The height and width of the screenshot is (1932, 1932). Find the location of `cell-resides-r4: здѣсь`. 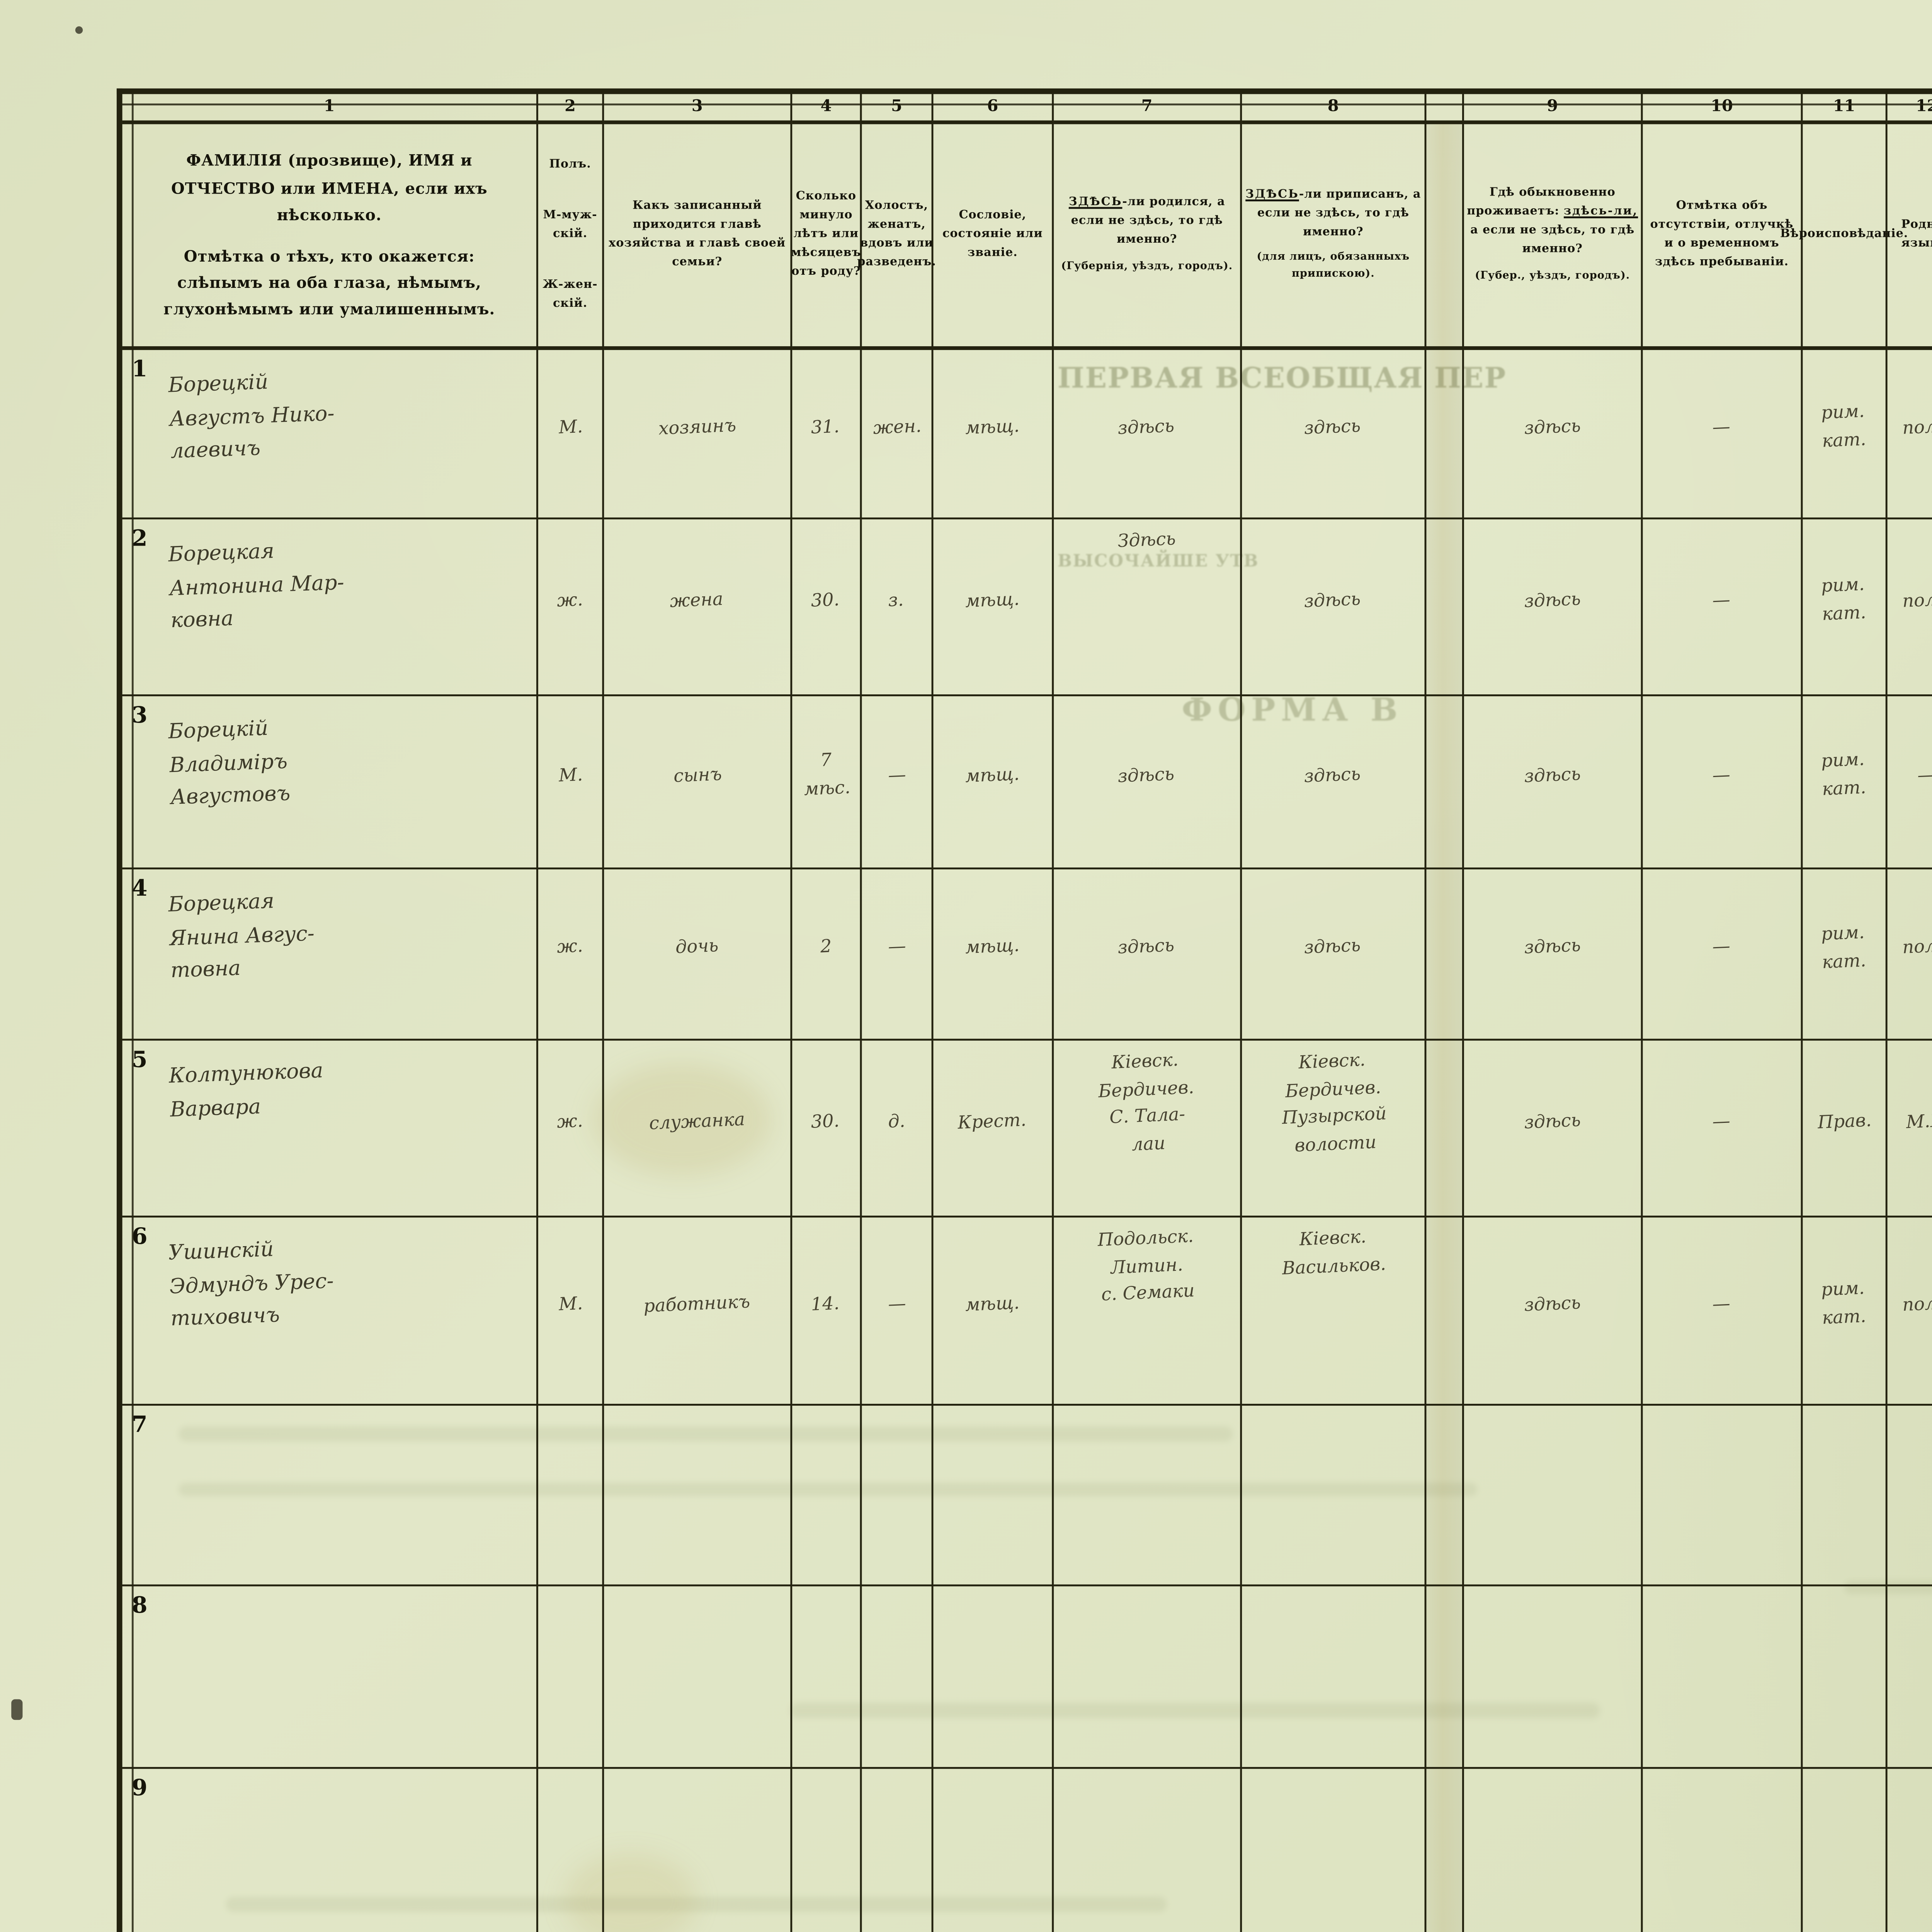

cell-resides-r4: здѣсь is located at coordinates (1554, 955).